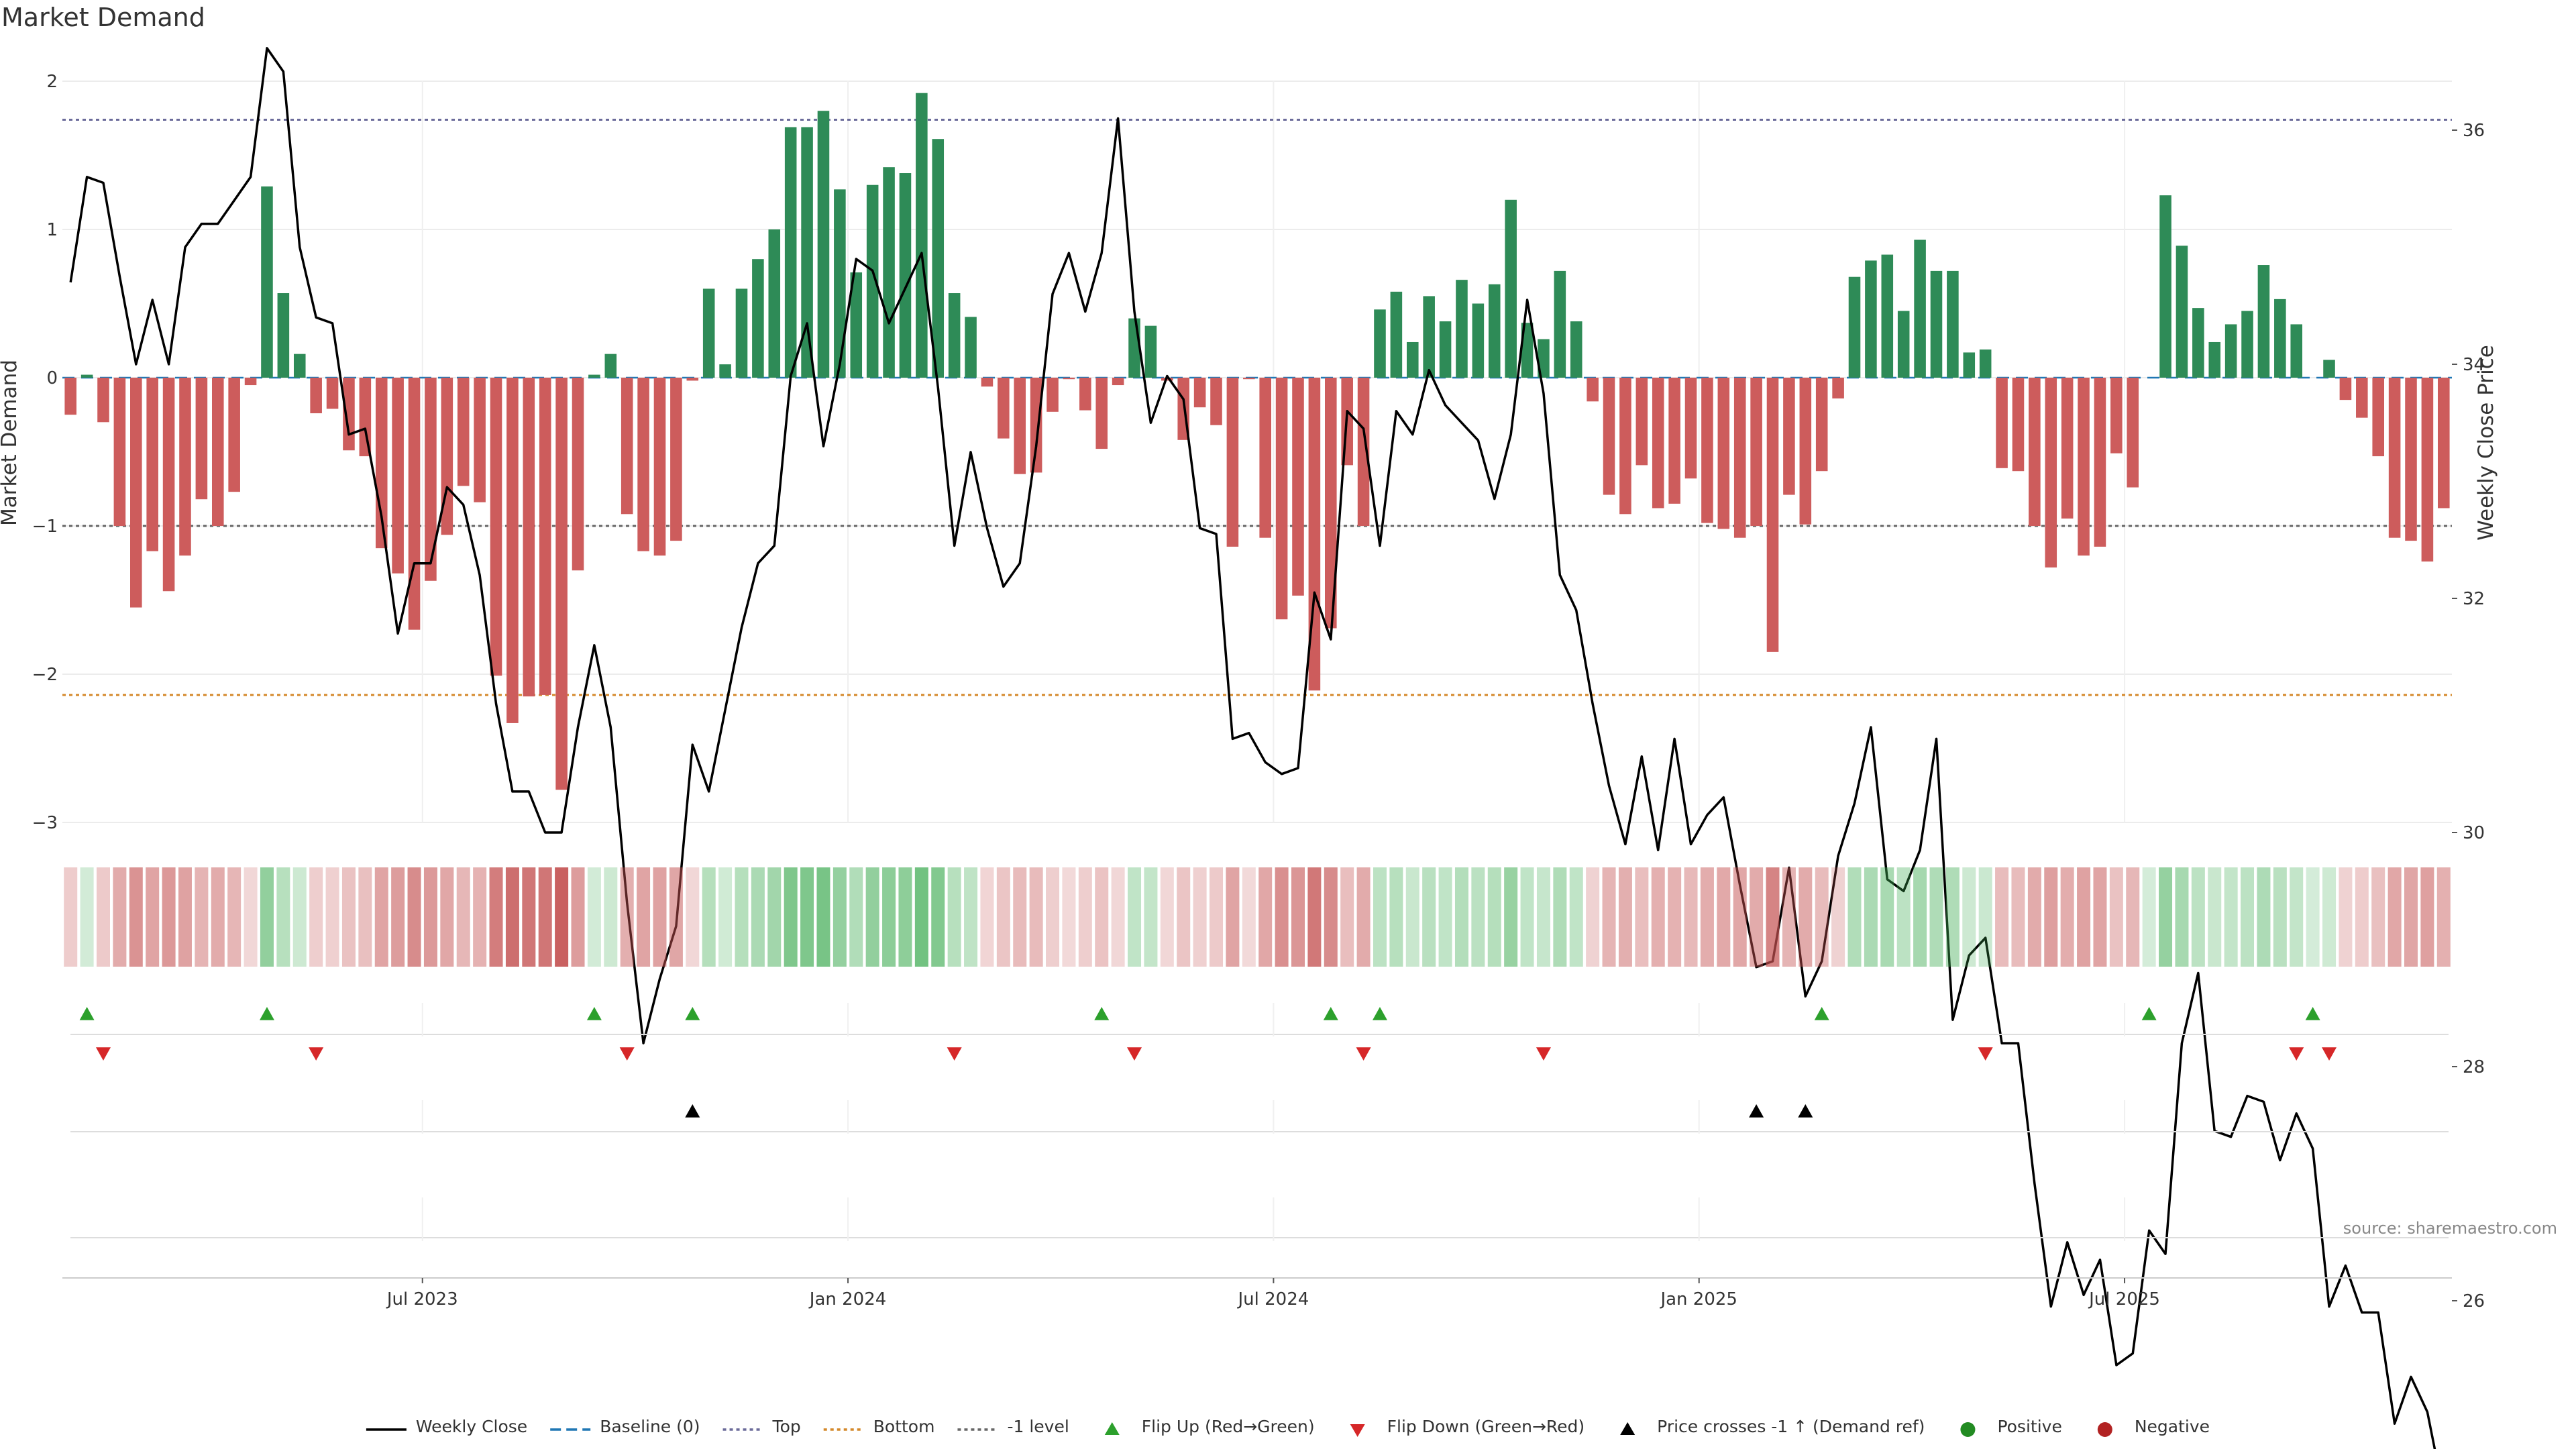 The width and height of the screenshot is (2576, 1449). I want to click on demand-heat-strip, so click(1257, 917).